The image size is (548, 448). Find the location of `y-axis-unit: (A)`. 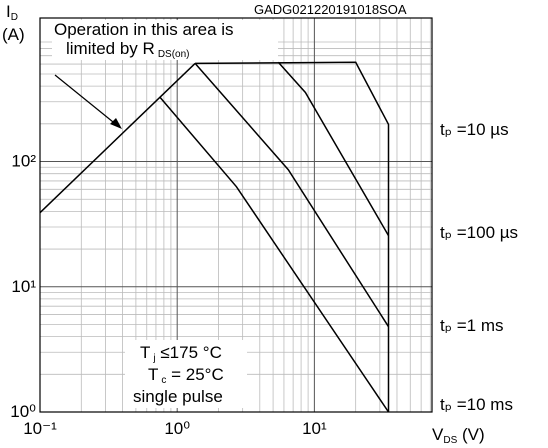

y-axis-unit: (A) is located at coordinates (13, 34).